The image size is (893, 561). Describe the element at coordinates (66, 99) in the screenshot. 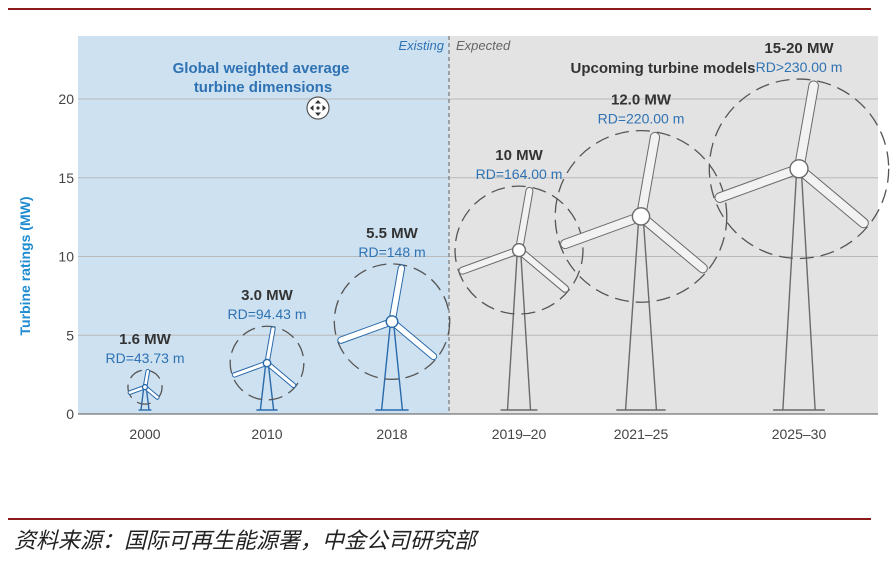

I see `y-tick-label: 20` at that location.